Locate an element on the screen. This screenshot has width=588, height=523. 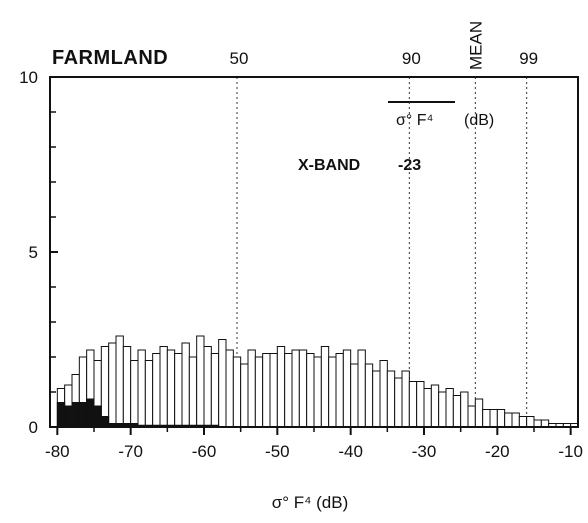
x-tick-label: -30 is located at coordinates (424, 451).